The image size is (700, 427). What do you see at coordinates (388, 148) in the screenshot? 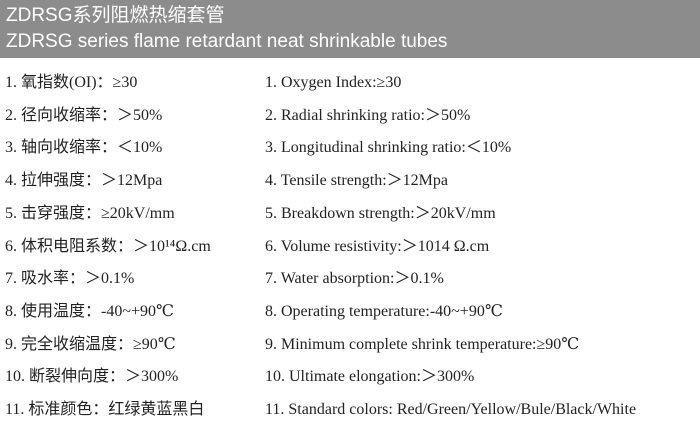
I see `spec-en: 3. Longitudinal shrinking ratio:＜10%` at bounding box center [388, 148].